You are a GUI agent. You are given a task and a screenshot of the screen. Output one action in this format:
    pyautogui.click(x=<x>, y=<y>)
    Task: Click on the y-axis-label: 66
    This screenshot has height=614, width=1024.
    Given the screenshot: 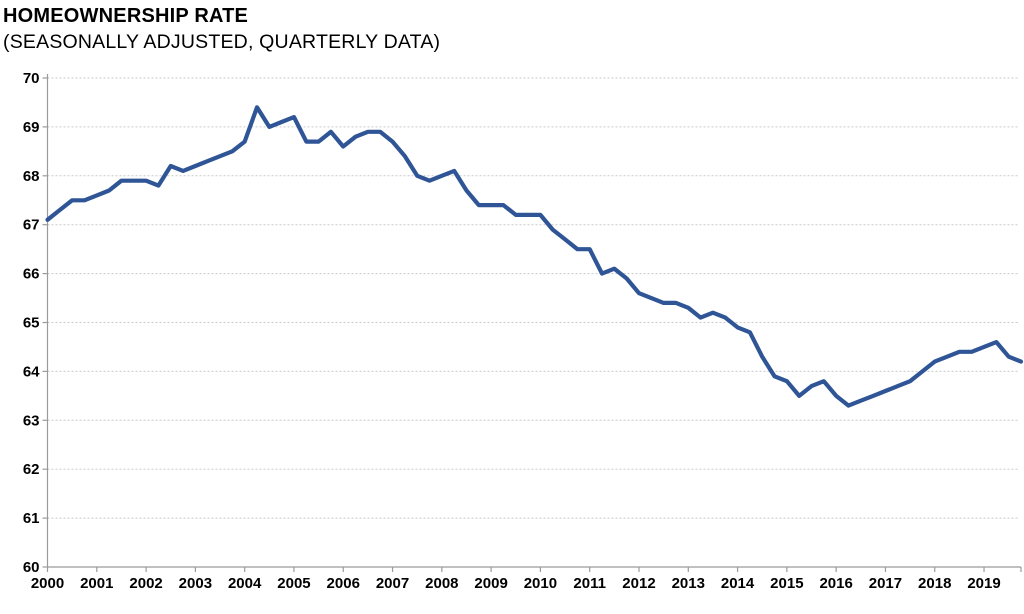 What is the action you would take?
    pyautogui.click(x=31, y=274)
    